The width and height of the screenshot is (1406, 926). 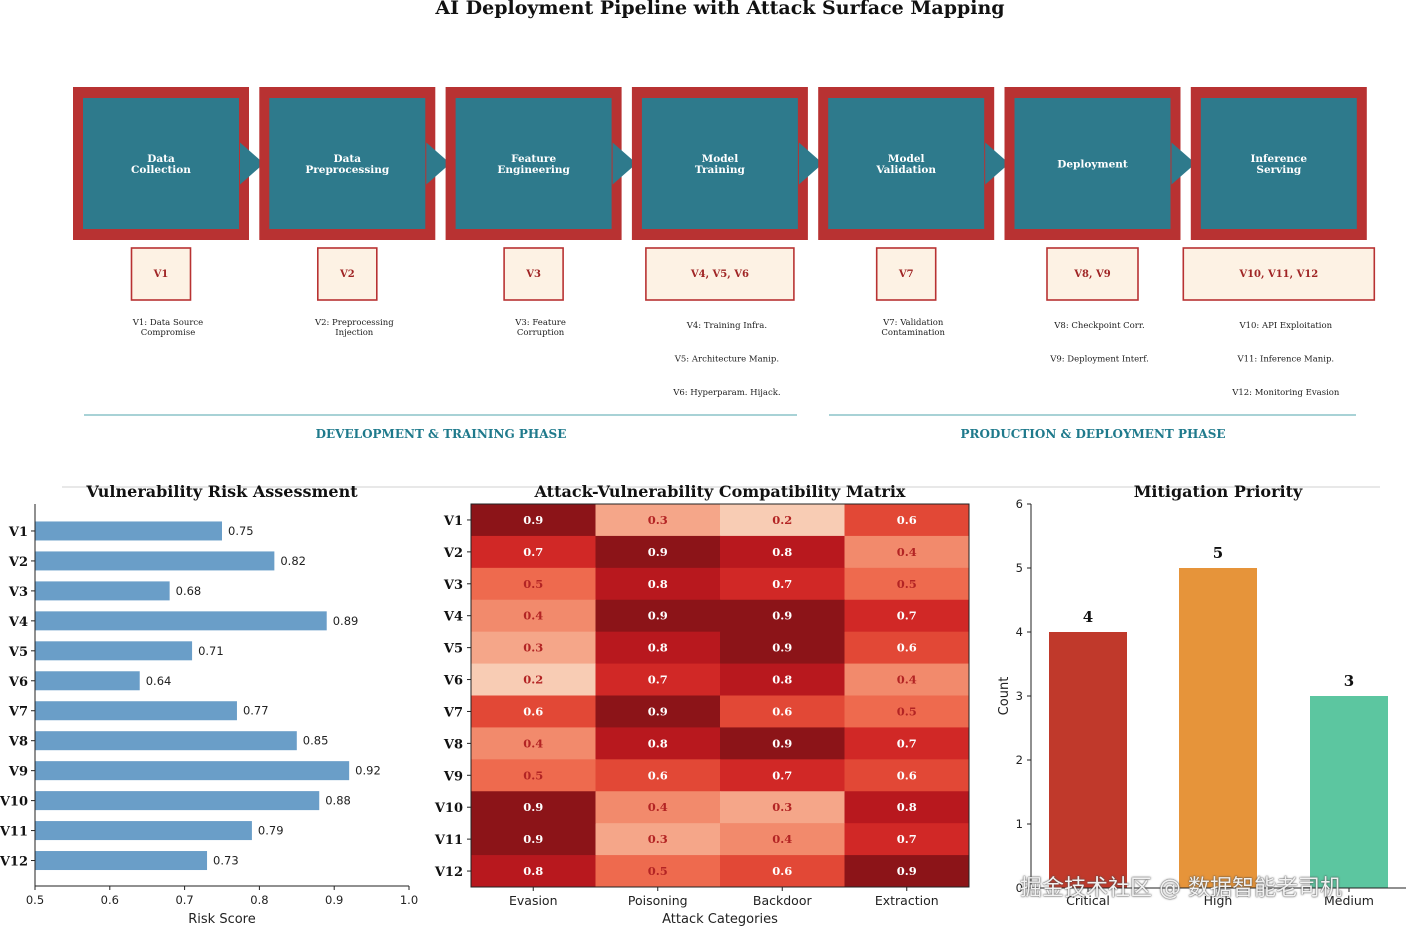 What do you see at coordinates (1019, 760) in the screenshot?
I see `y-tick-label: 2` at bounding box center [1019, 760].